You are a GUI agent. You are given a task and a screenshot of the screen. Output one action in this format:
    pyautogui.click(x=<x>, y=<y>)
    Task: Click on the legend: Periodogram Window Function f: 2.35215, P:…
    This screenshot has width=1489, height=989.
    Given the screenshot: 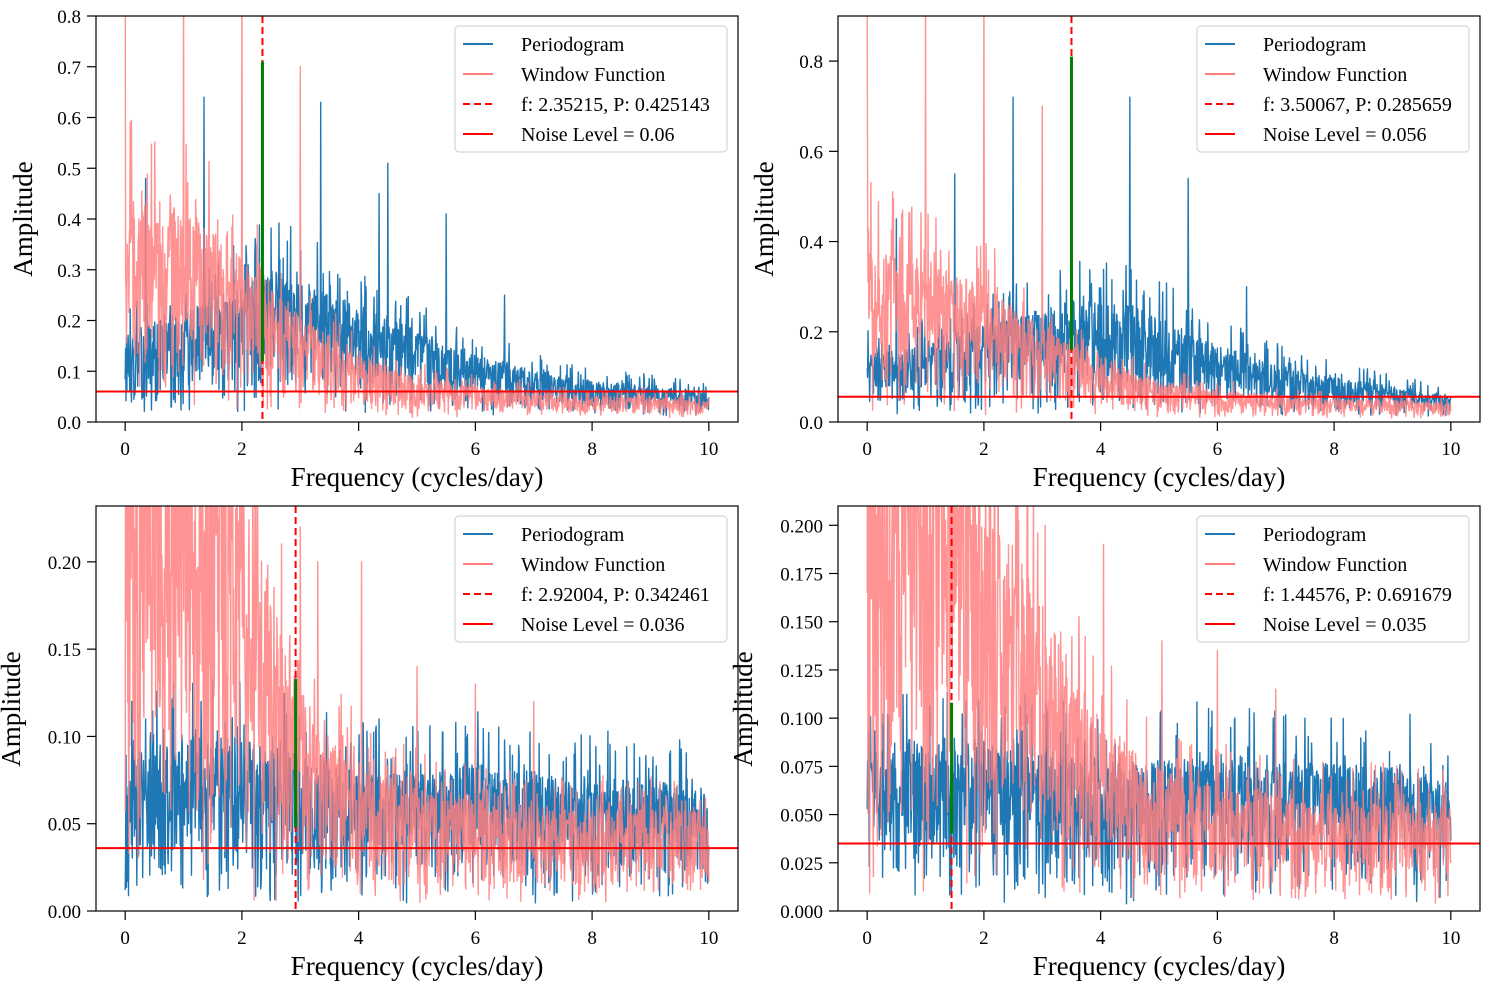 What is the action you would take?
    pyautogui.click(x=591, y=89)
    